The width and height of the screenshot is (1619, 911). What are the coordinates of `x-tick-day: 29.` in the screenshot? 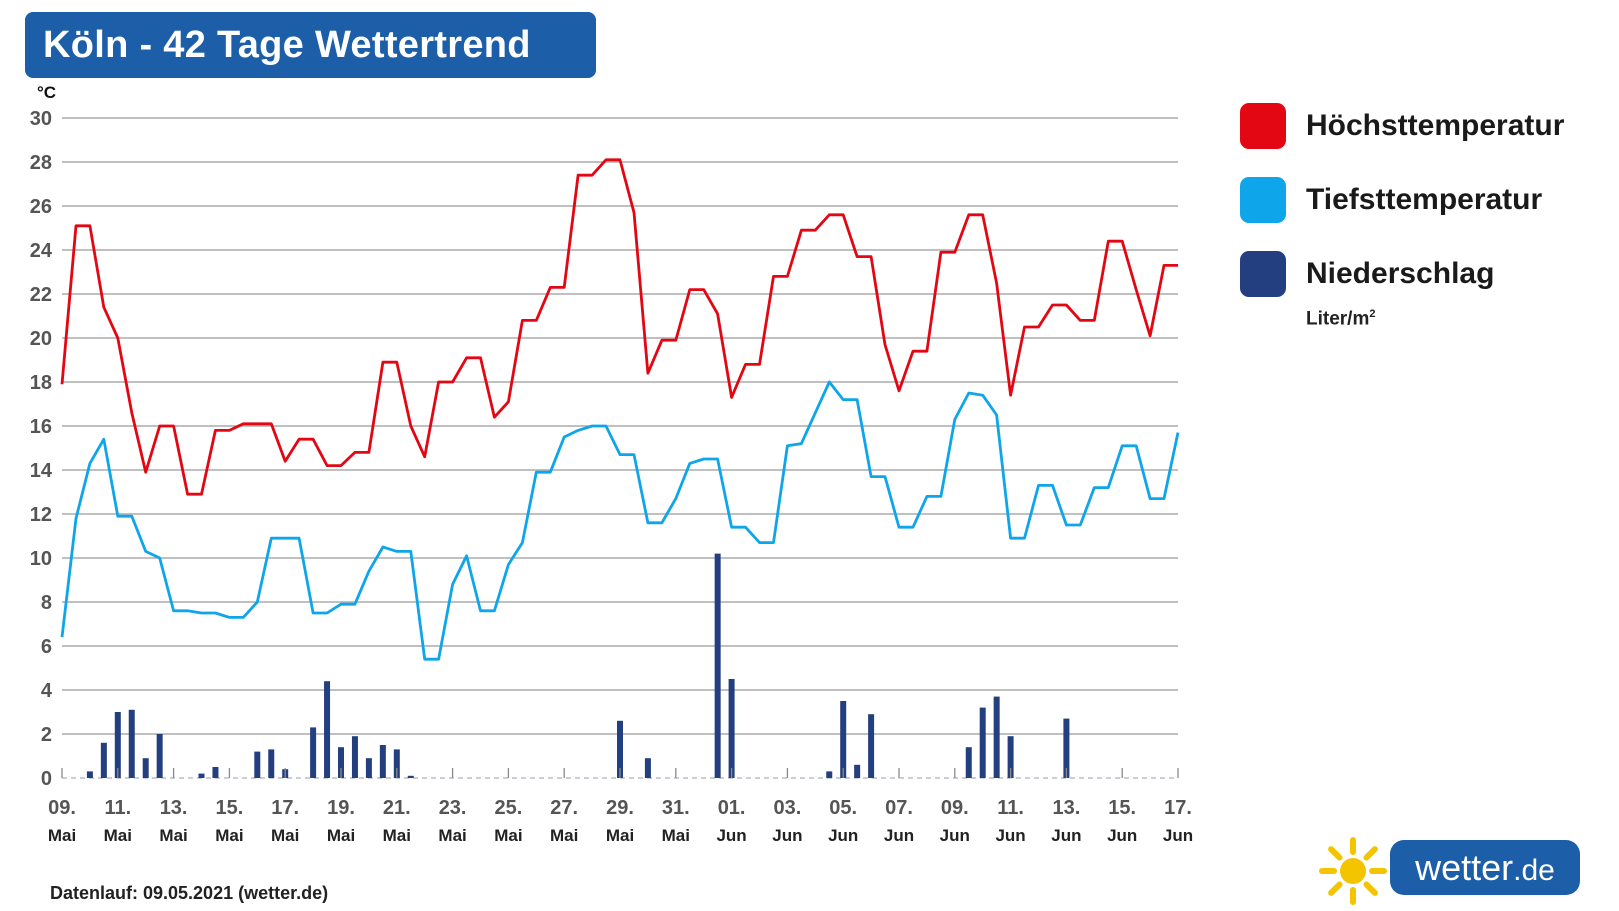 It's located at (620, 808).